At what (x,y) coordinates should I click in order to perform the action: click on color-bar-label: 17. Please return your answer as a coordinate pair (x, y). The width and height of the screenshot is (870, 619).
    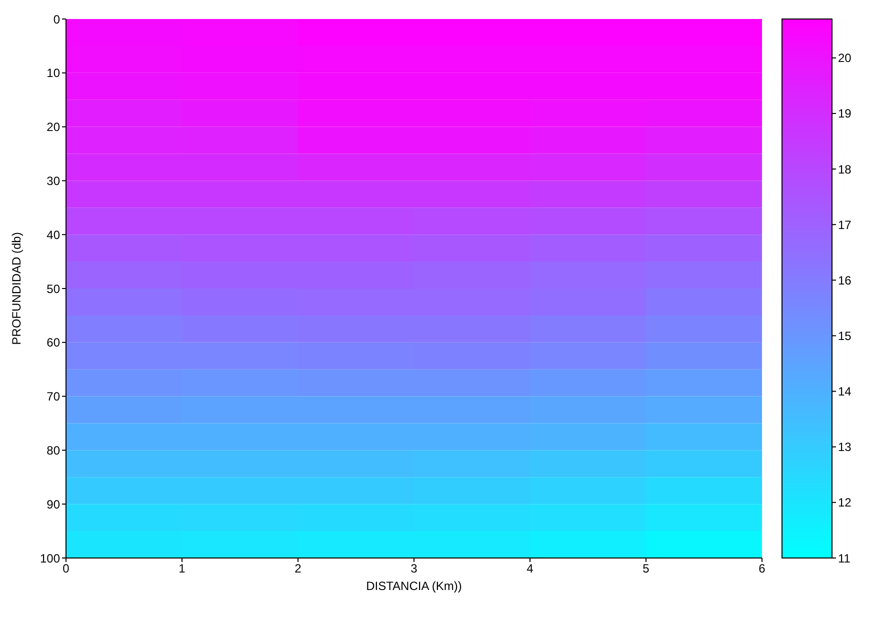
    Looking at the image, I should click on (845, 225).